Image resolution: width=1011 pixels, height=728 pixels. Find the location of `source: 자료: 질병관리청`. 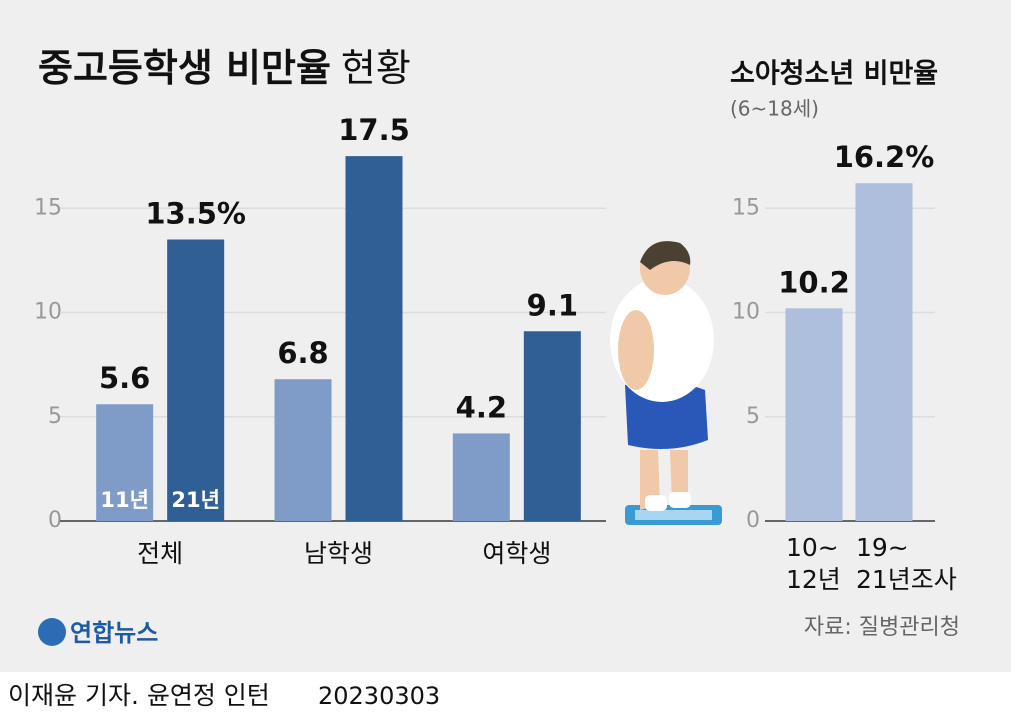

source: 자료: 질병관리청 is located at coordinates (882, 627).